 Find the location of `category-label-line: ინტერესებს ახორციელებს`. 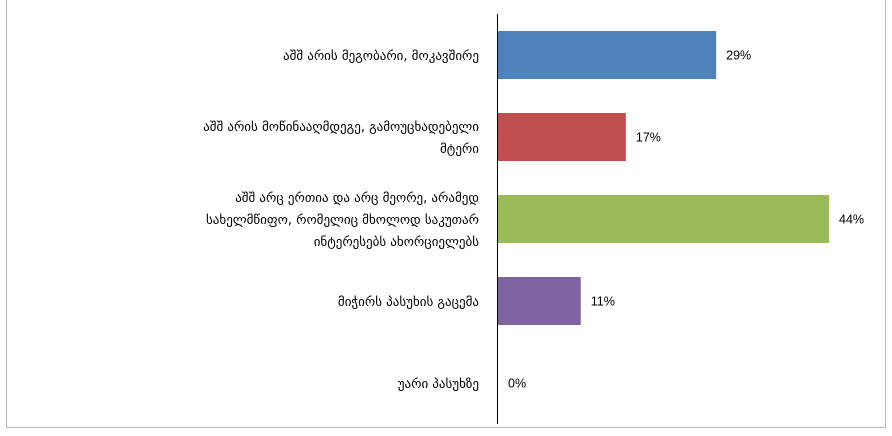

category-label-line: ინტერესებს ახორციელებს is located at coordinates (397, 242).